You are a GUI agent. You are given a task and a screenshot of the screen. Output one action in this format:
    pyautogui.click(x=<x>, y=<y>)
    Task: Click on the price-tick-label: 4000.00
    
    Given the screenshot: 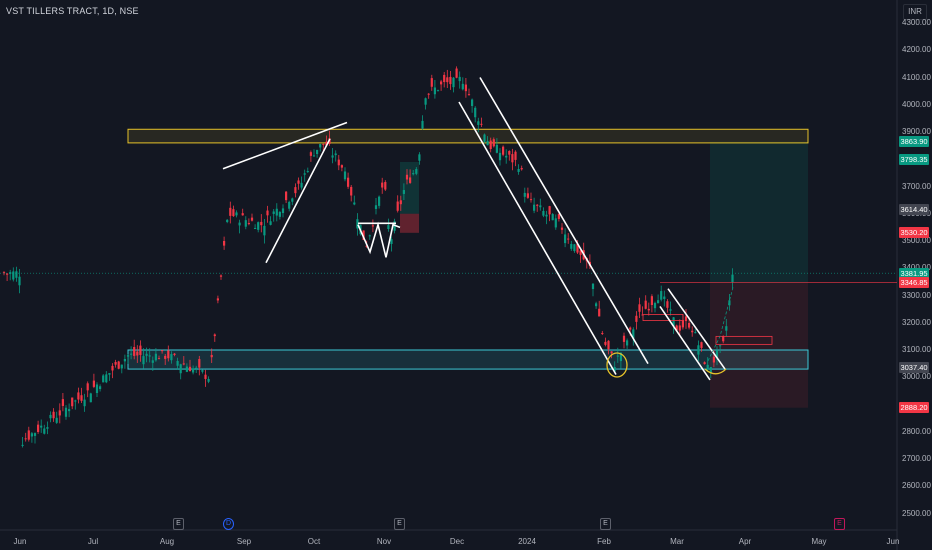 What is the action you would take?
    pyautogui.click(x=916, y=104)
    